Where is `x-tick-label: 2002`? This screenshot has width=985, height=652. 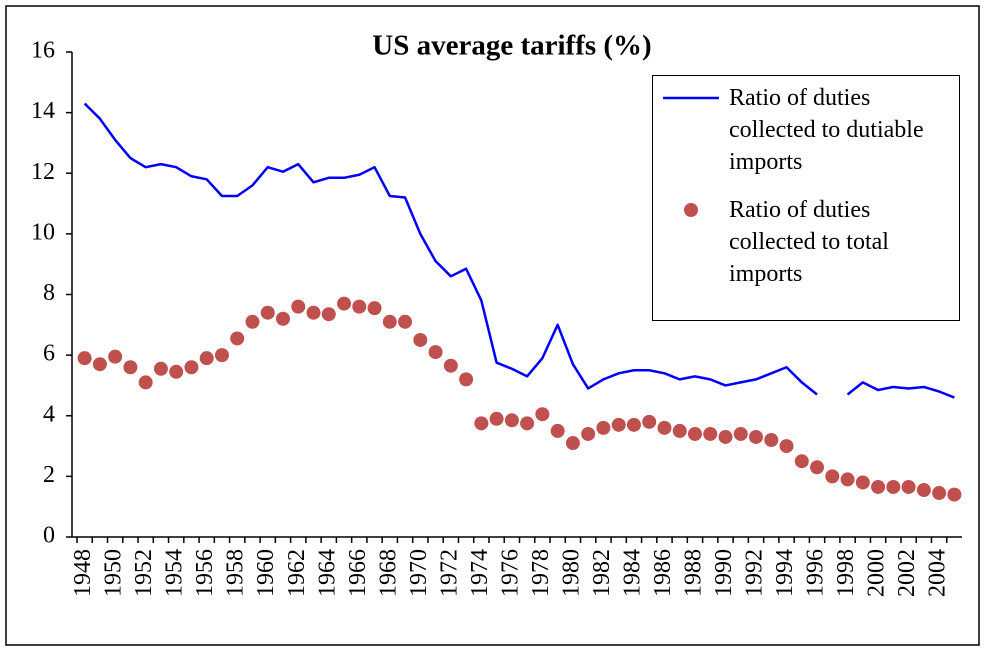 x-tick-label: 2002 is located at coordinates (907, 573).